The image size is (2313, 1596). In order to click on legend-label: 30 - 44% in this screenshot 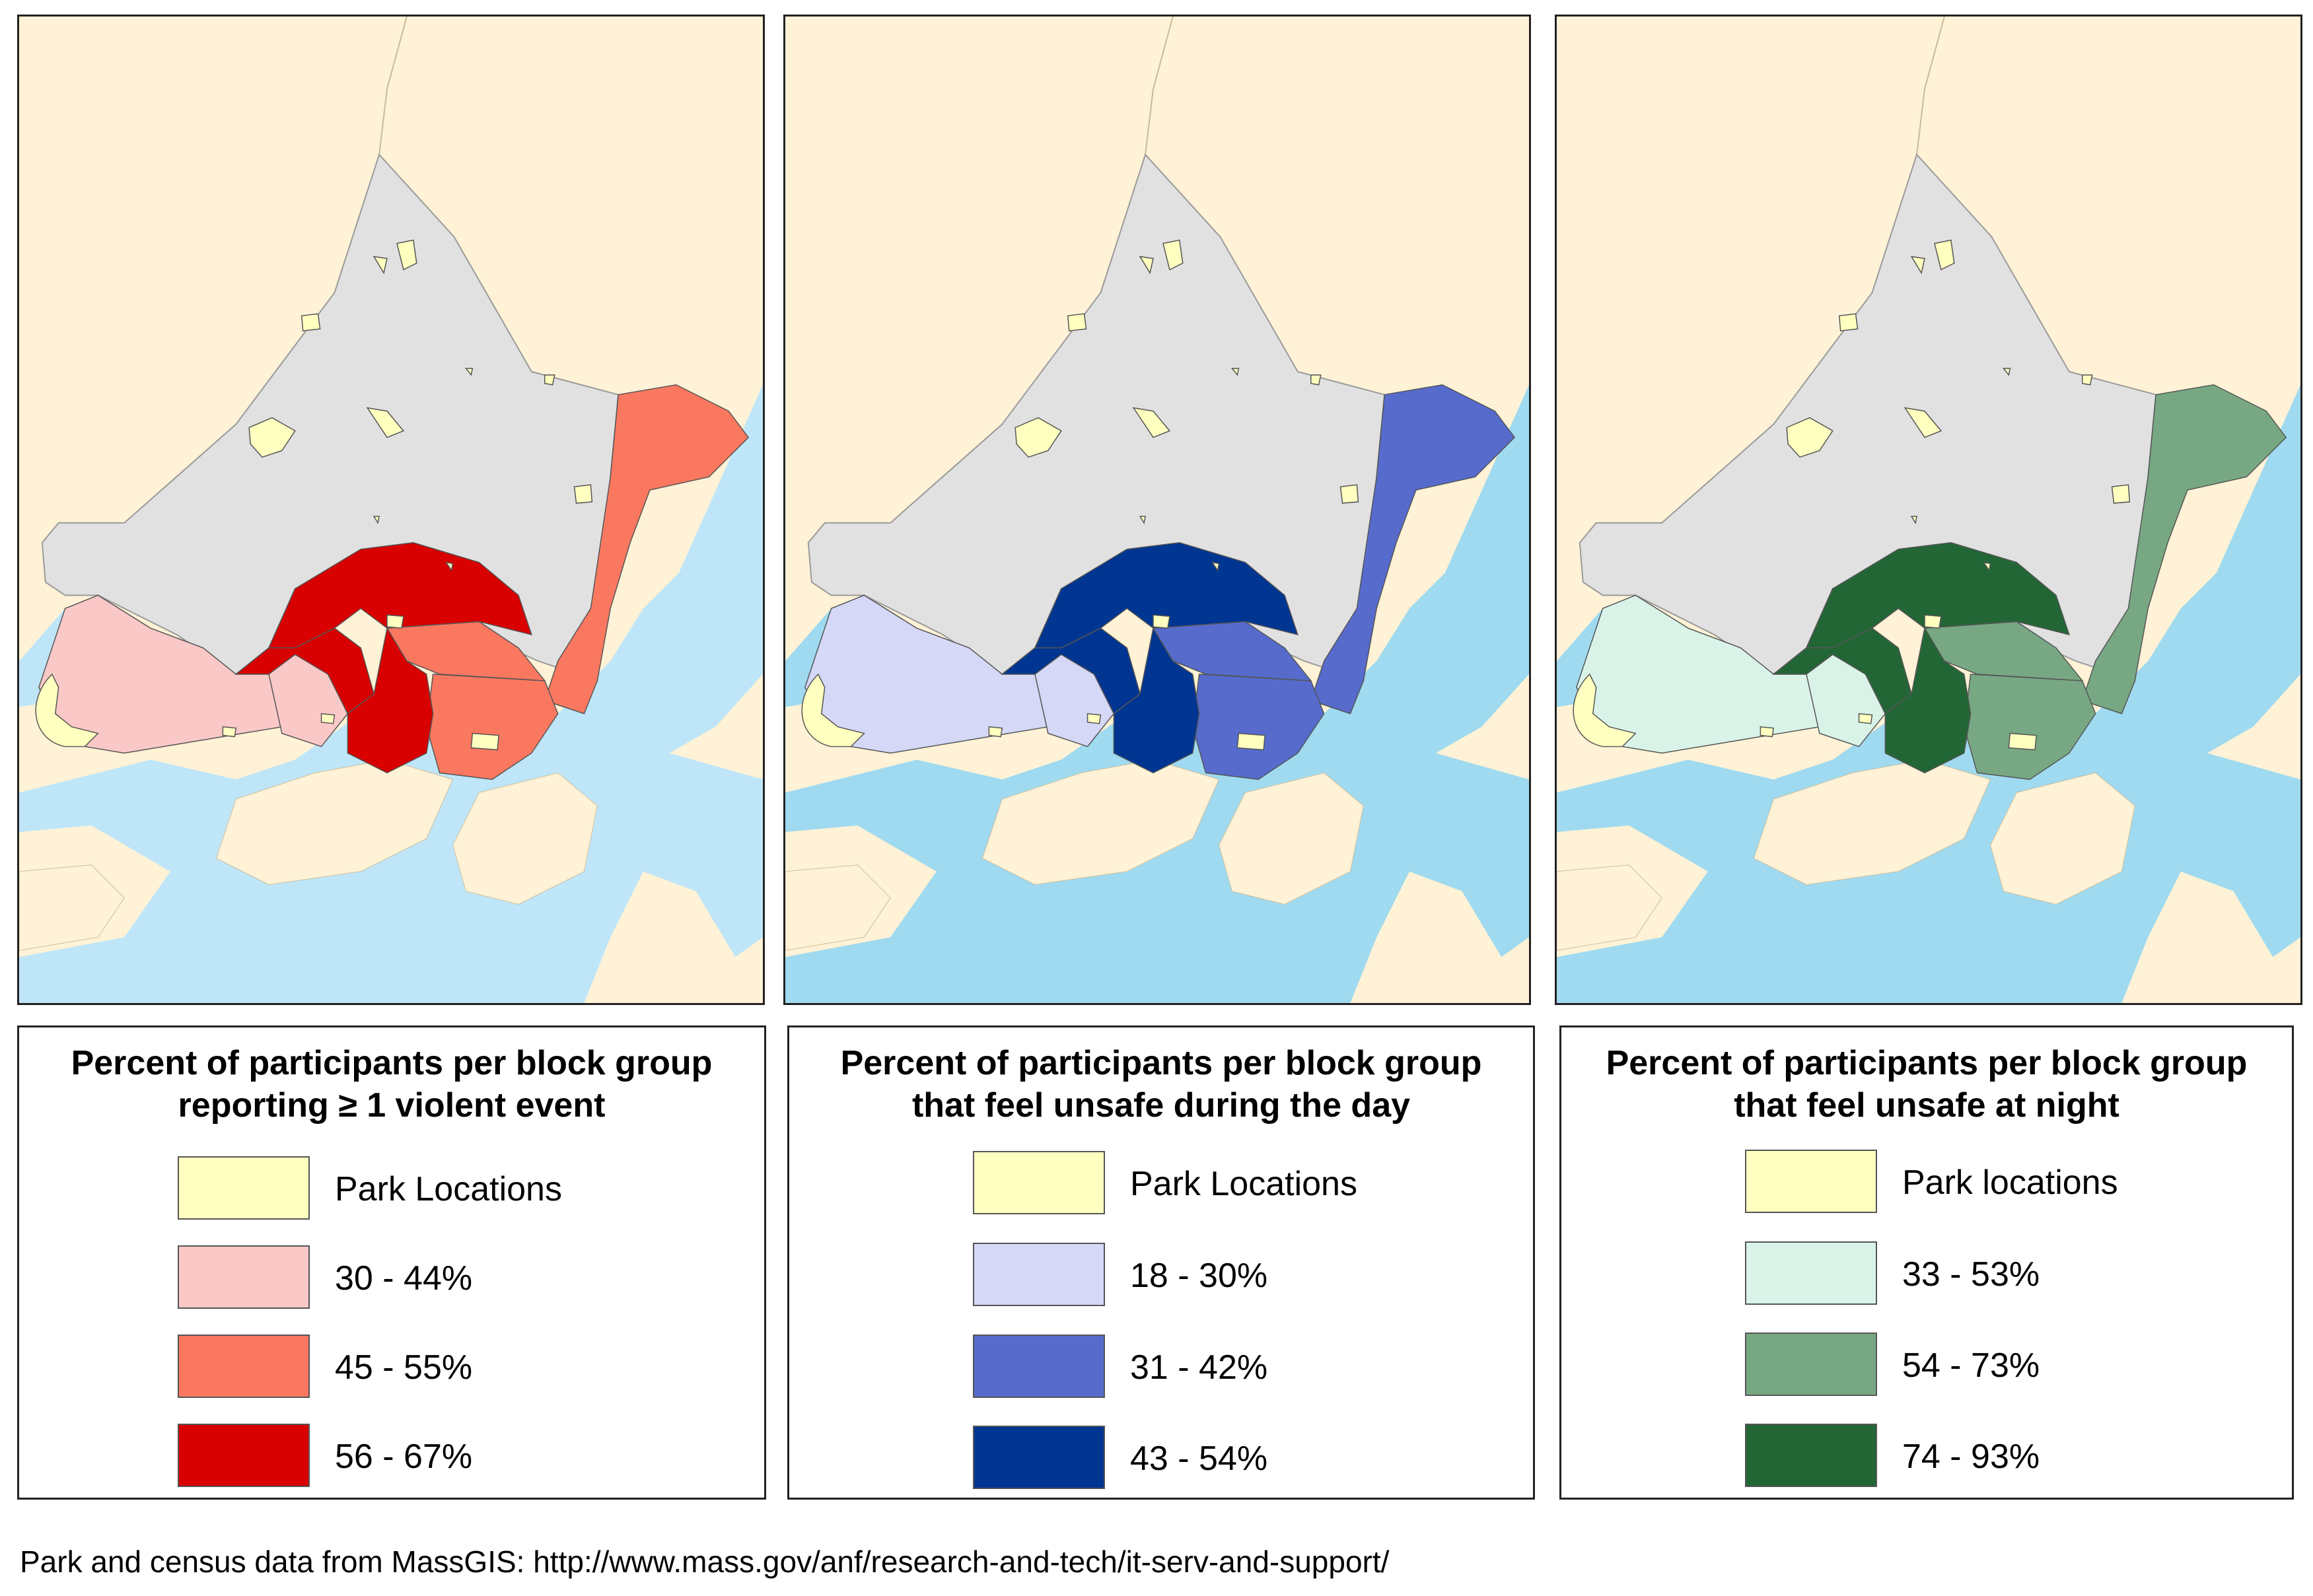, I will do `click(404, 1278)`.